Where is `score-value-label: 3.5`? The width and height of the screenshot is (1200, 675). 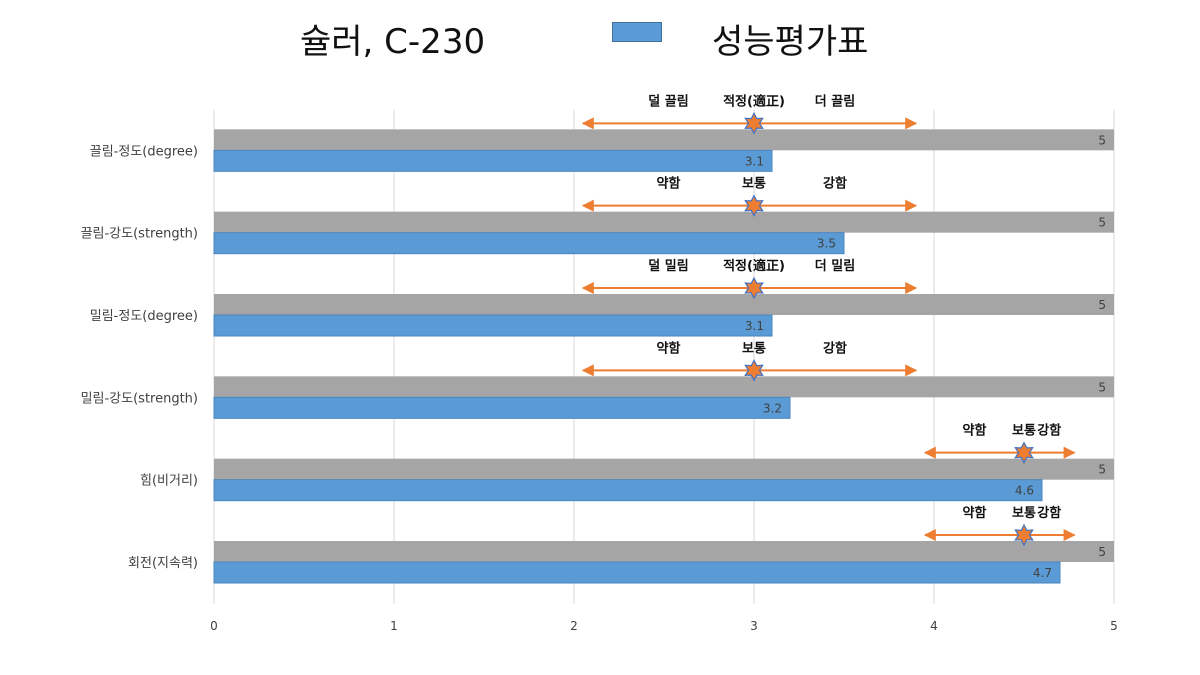 score-value-label: 3.5 is located at coordinates (826, 244).